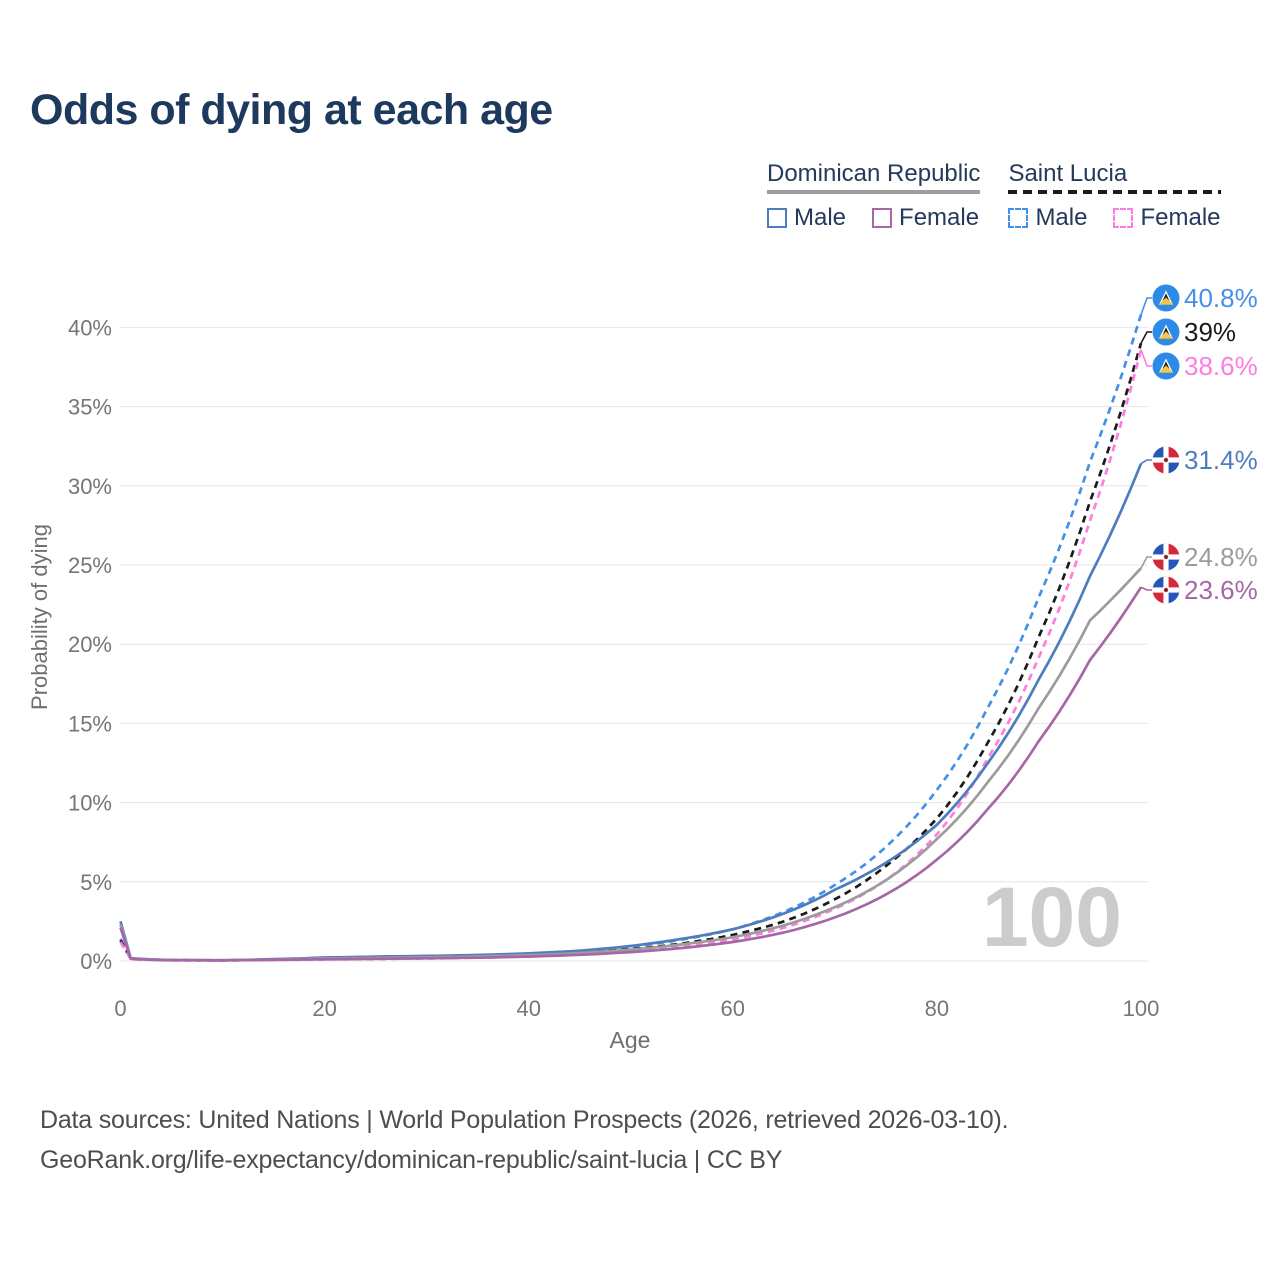  Describe the element at coordinates (291, 110) in the screenshot. I see `page-title: Odds of dying at each age` at that location.